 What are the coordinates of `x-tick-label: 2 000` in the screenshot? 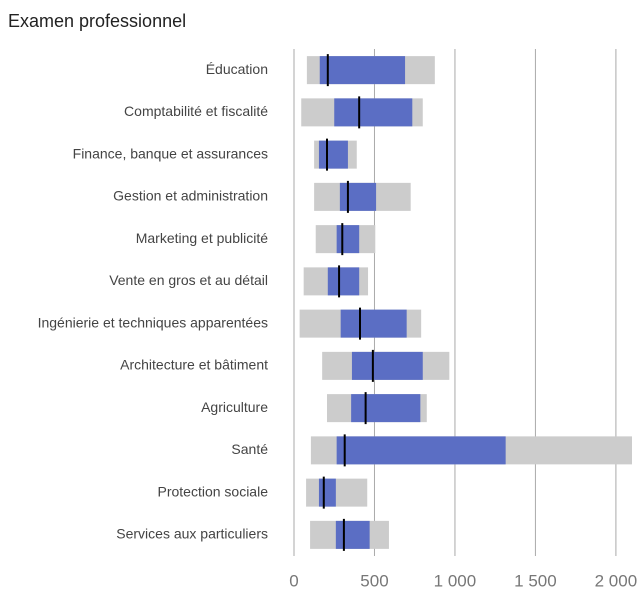 It's located at (616, 580).